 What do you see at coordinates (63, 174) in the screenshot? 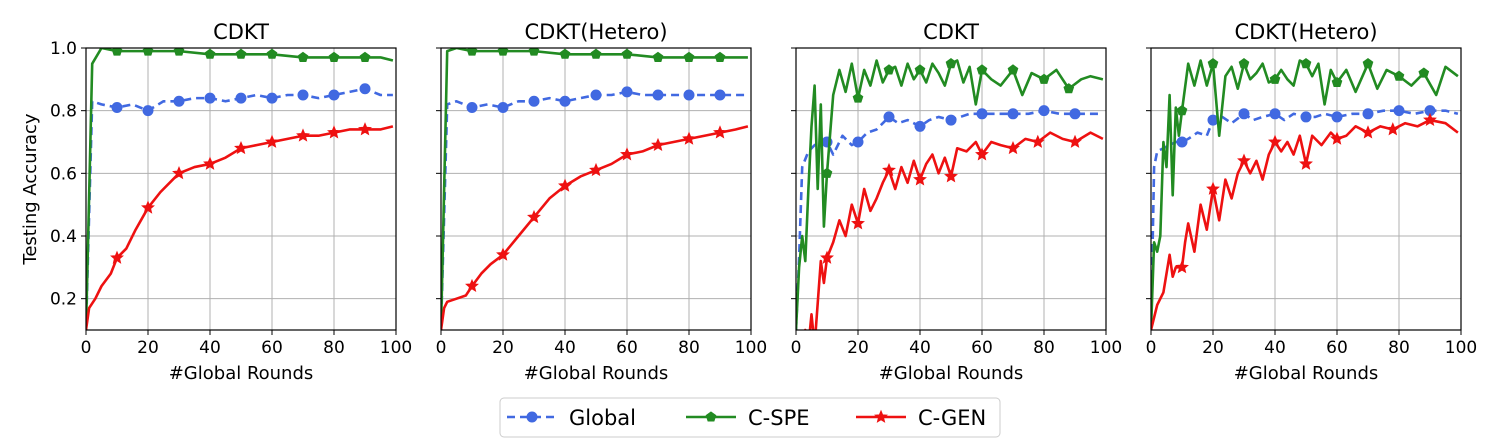
I see `y-tick-label: 0.6` at bounding box center [63, 174].